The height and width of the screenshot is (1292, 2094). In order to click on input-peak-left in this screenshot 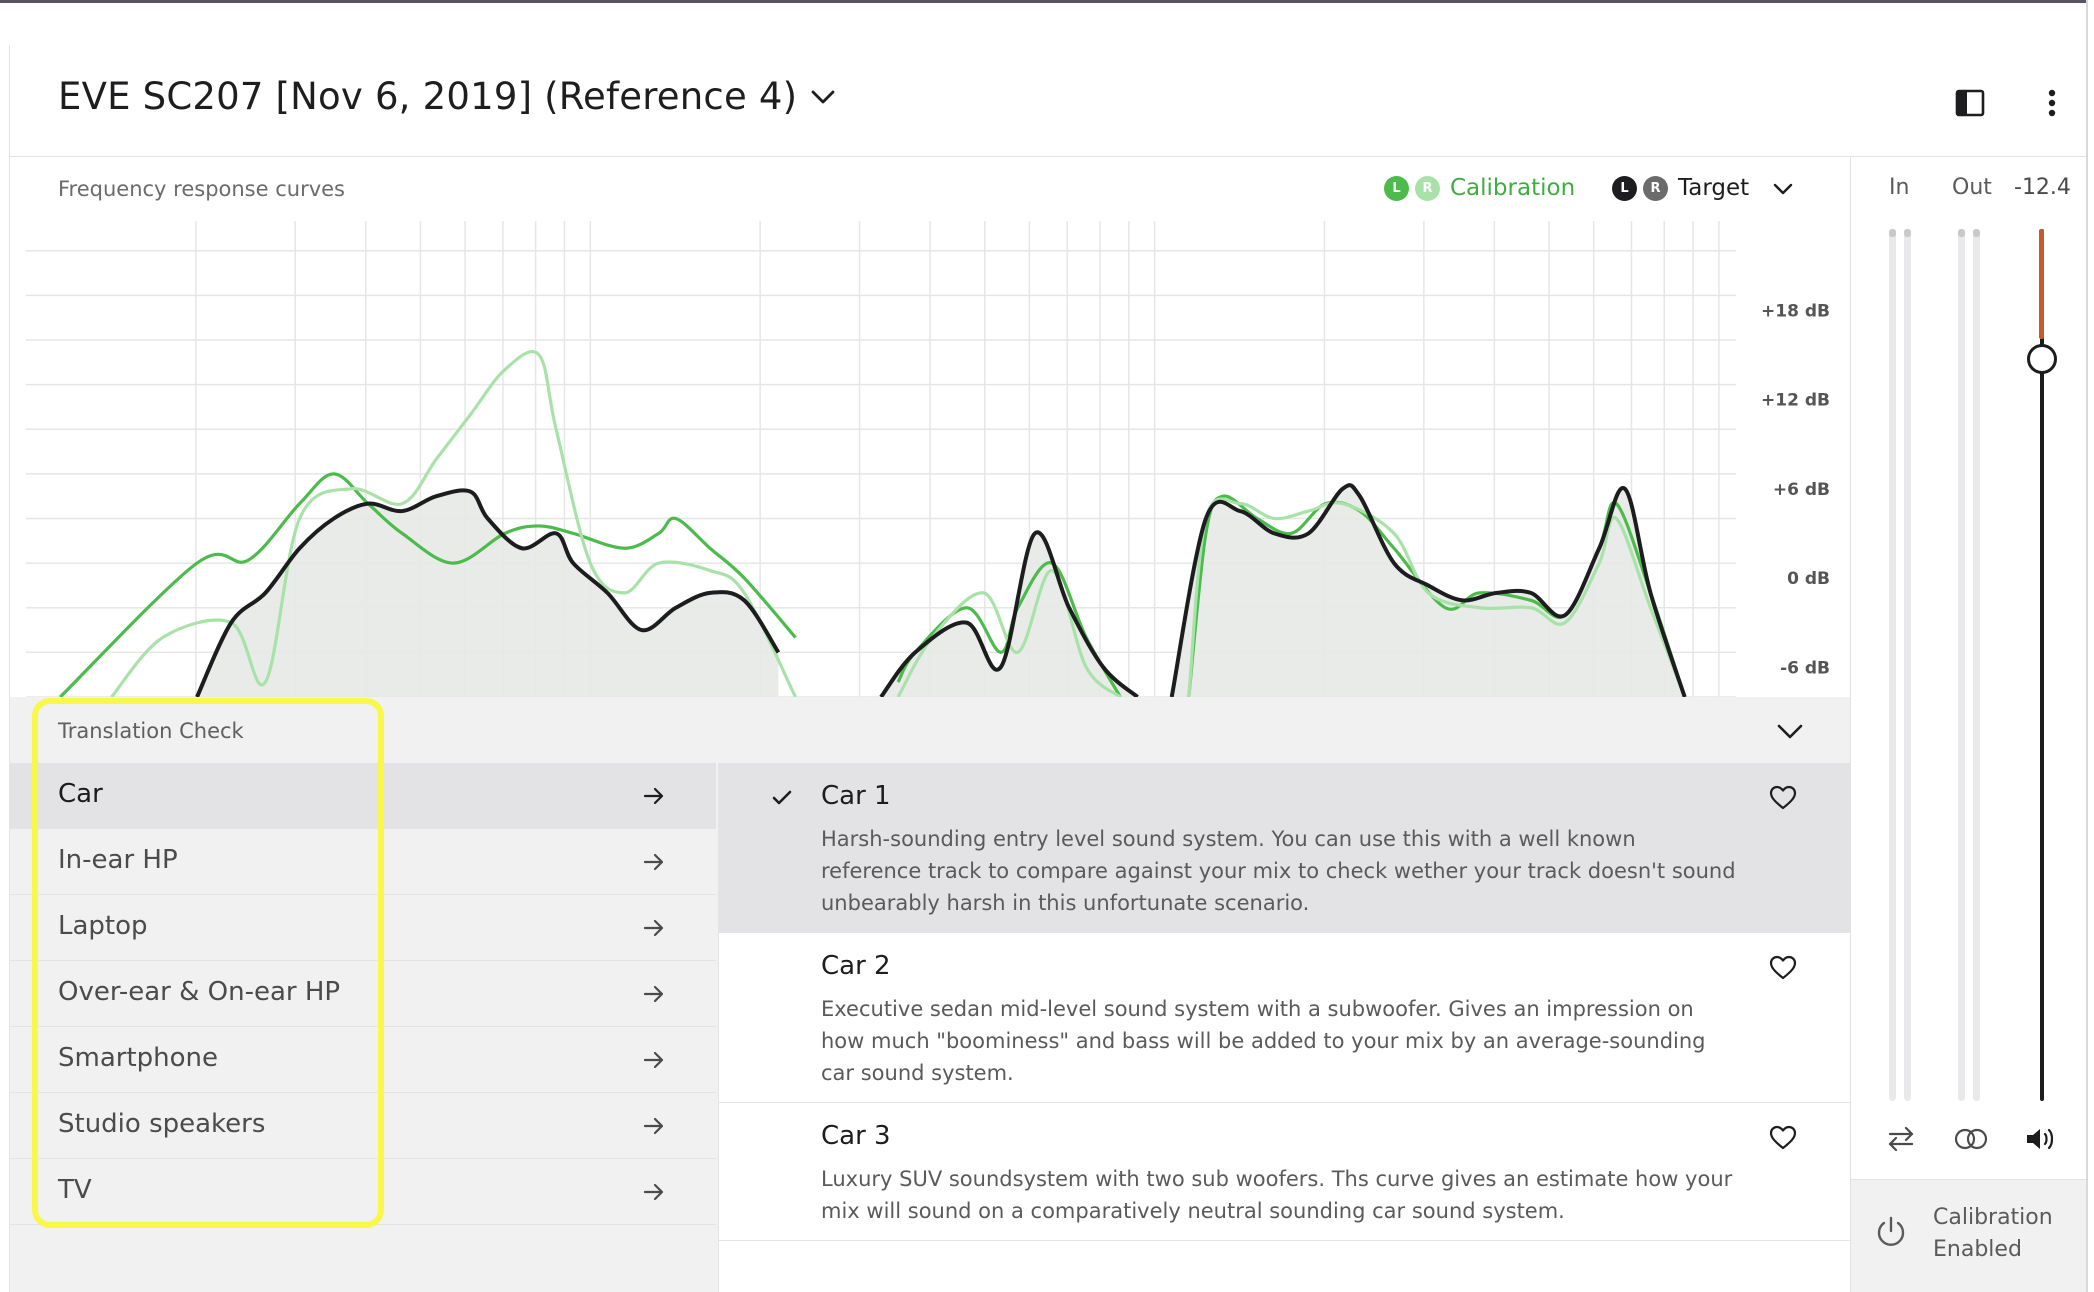, I will do `click(1892, 233)`.